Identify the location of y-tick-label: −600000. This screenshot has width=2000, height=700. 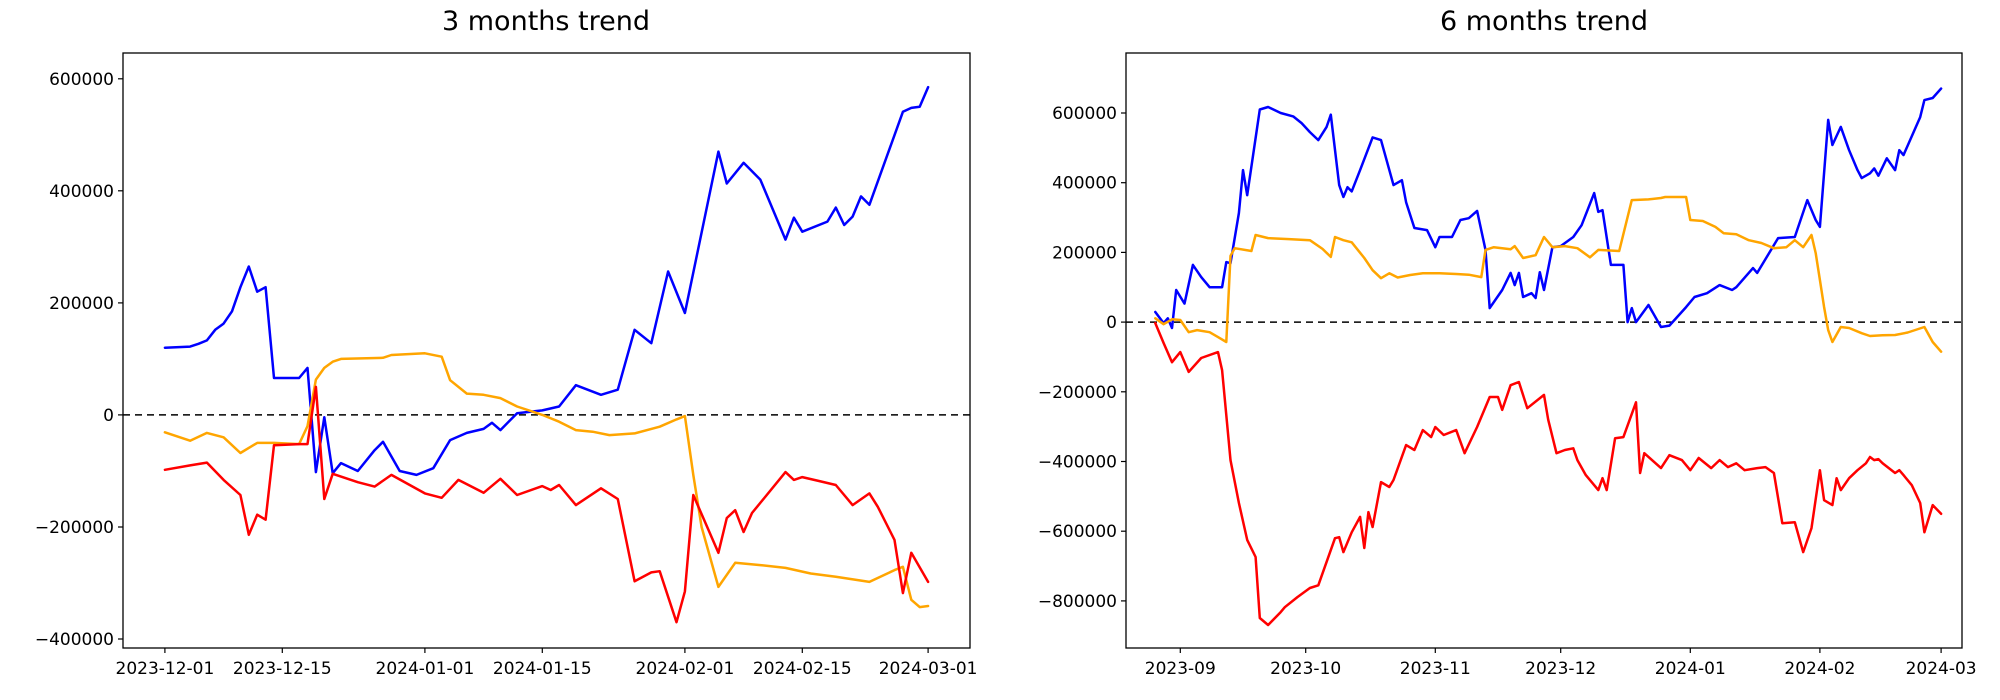
(1077, 532).